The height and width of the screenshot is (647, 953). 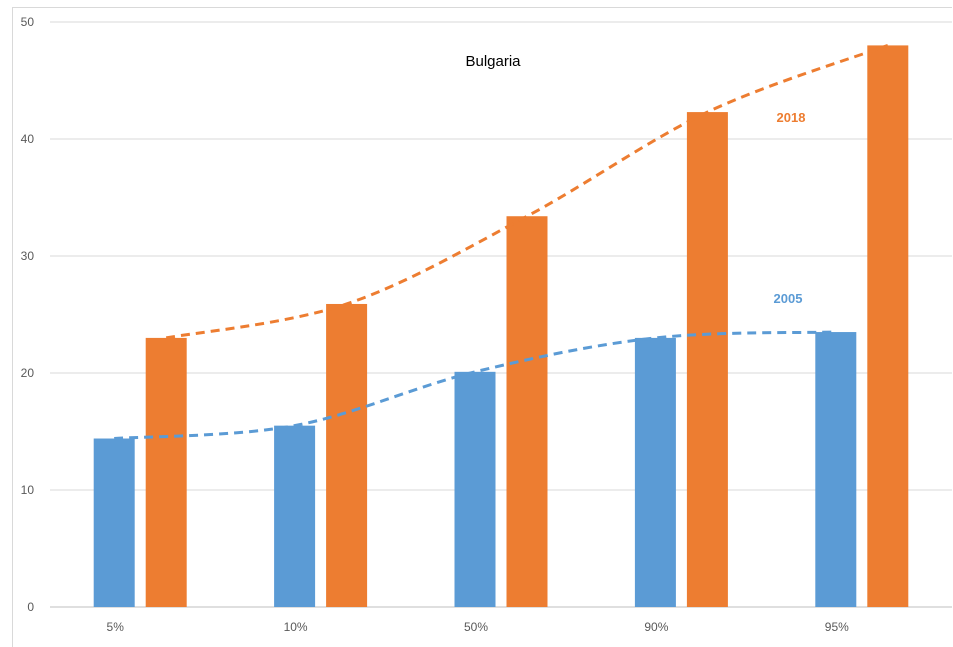 What do you see at coordinates (655, 472) in the screenshot?
I see `bar-2005-90pct` at bounding box center [655, 472].